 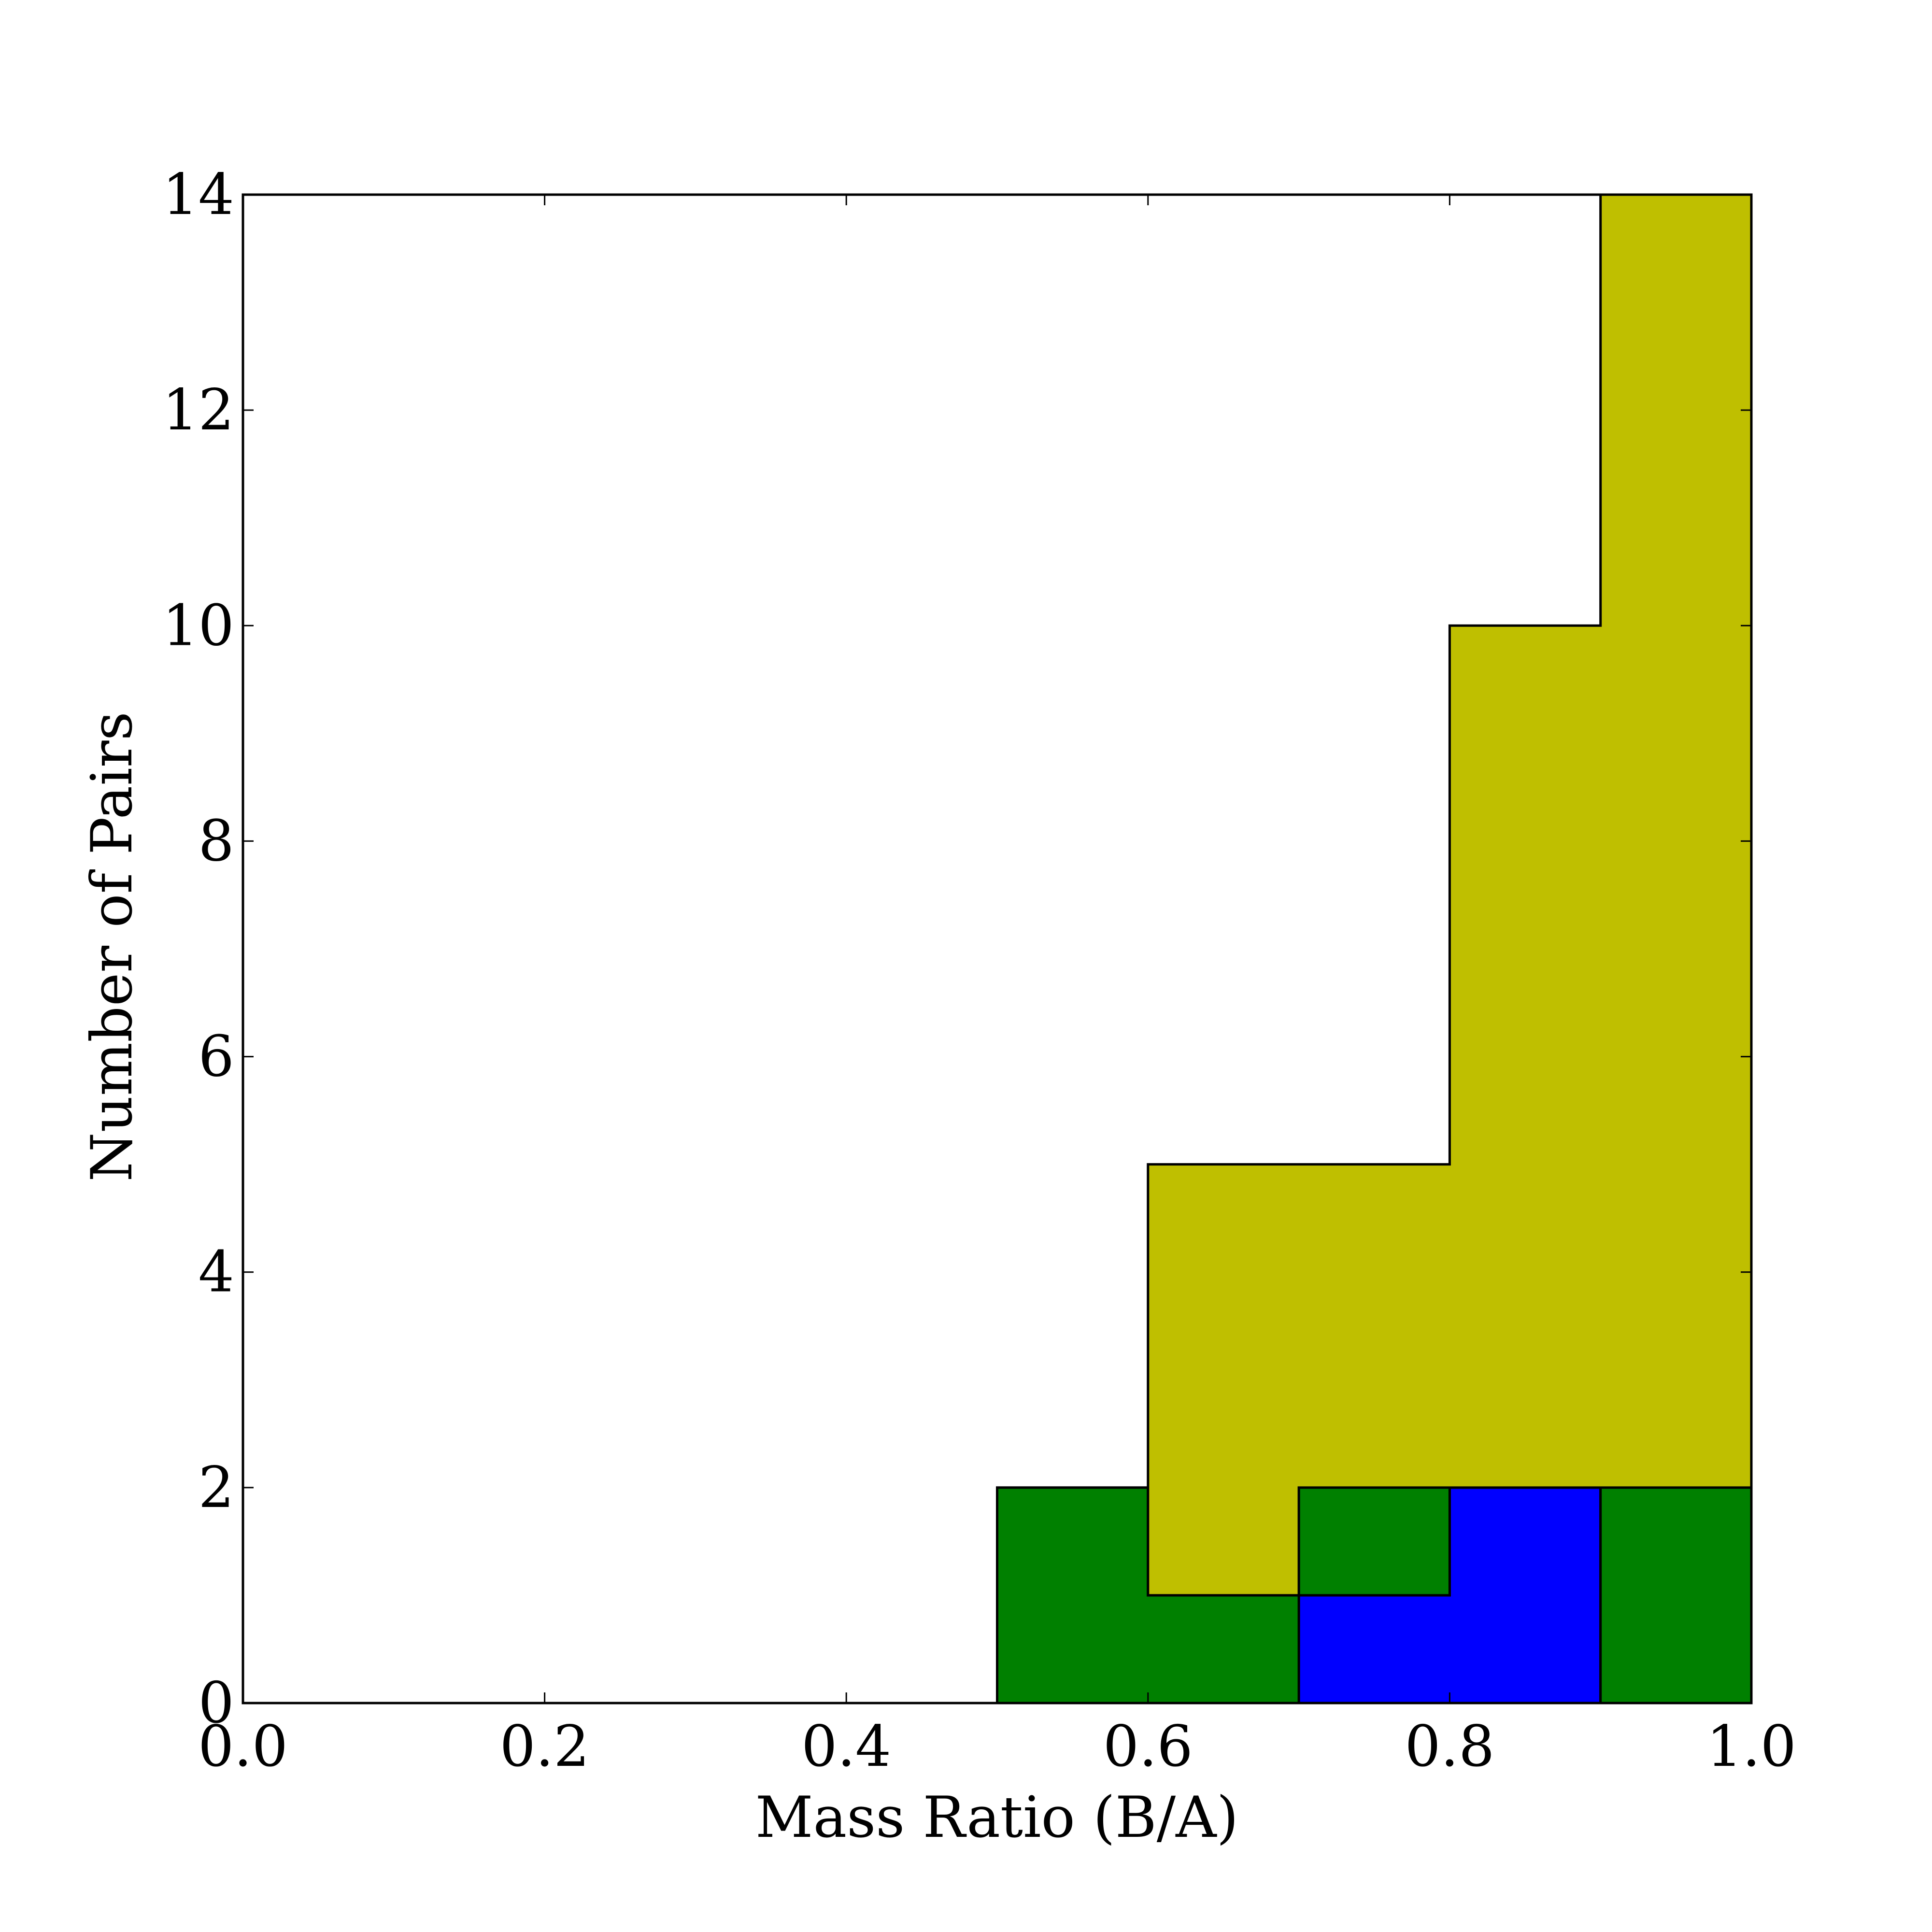 I want to click on y-tick-label: 8, so click(x=216, y=841).